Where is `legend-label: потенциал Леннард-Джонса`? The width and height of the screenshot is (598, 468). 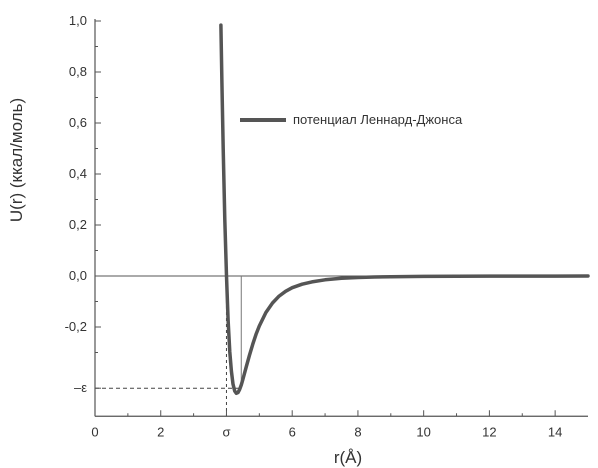 legend-label: потенциал Леннард-Джонса is located at coordinates (378, 119).